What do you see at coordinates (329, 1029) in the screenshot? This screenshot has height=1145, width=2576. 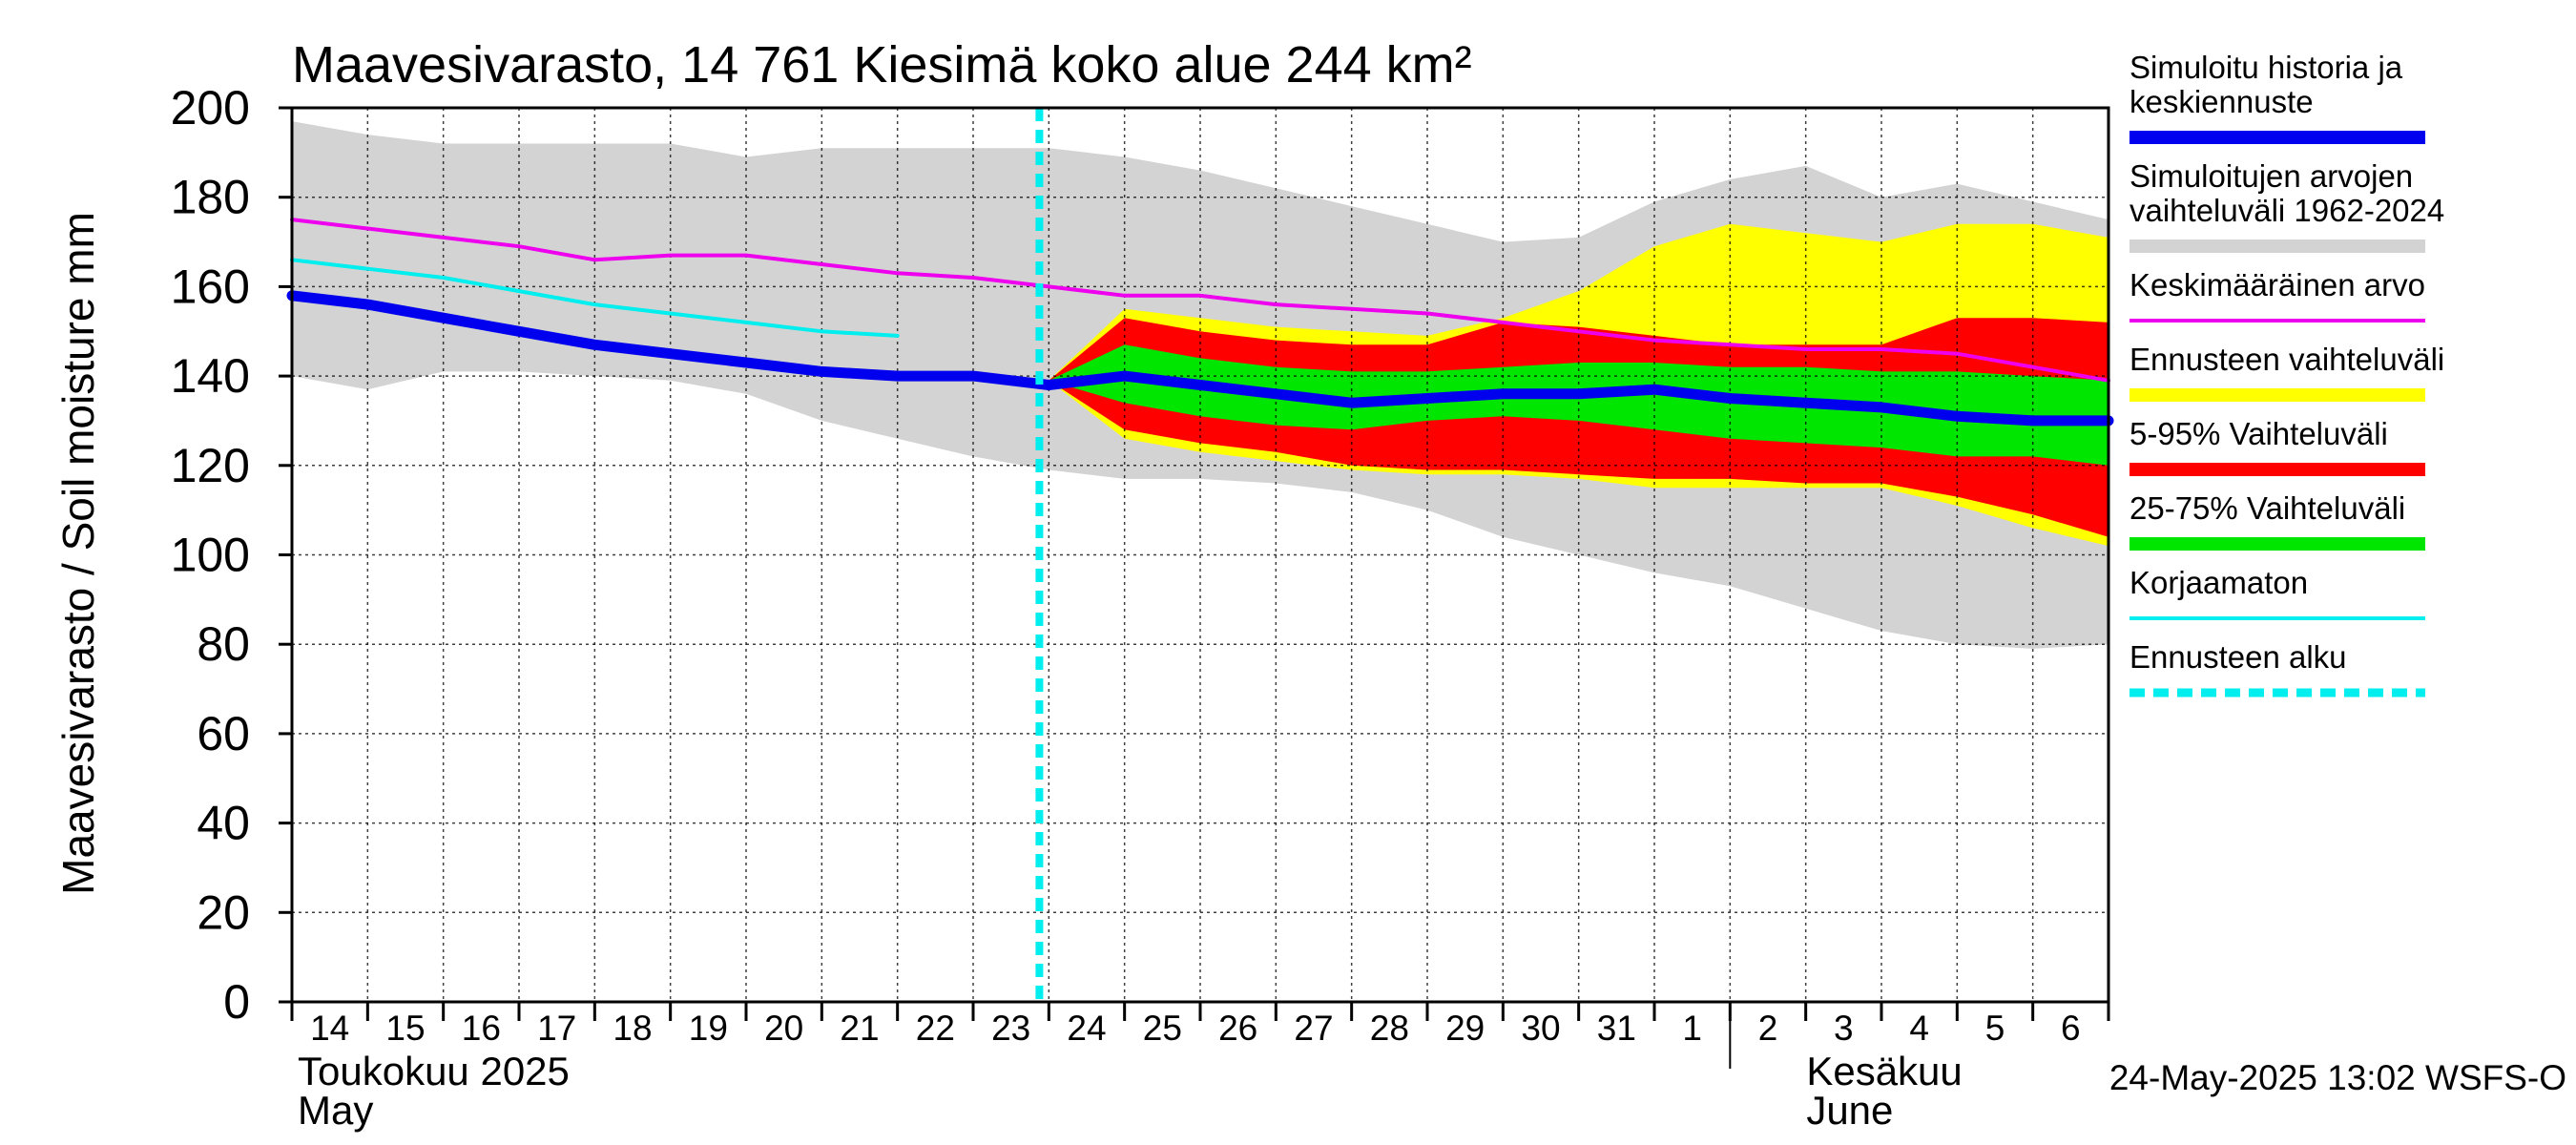 I see `x-tick-label: 14` at bounding box center [329, 1029].